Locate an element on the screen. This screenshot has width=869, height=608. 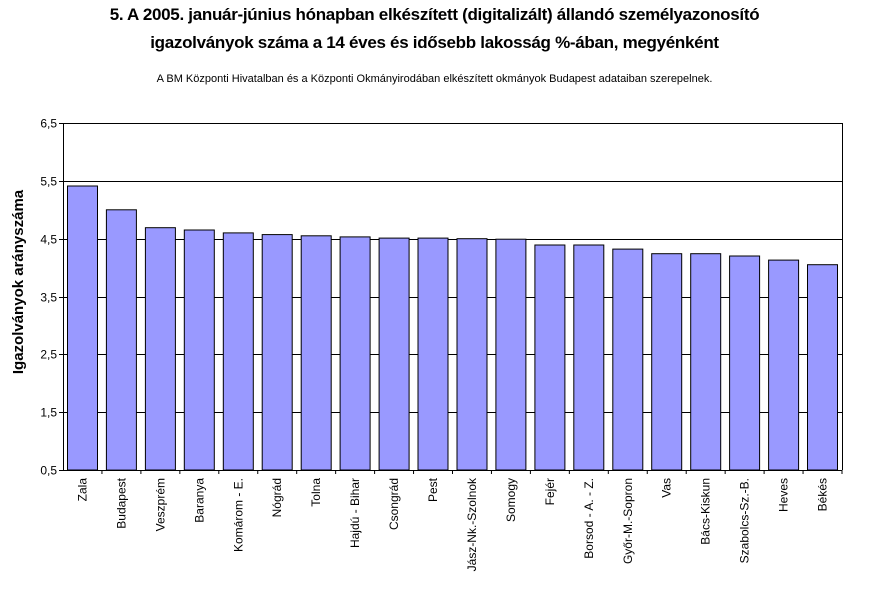
x-tick-label: Nógrád is located at coordinates (277, 497).